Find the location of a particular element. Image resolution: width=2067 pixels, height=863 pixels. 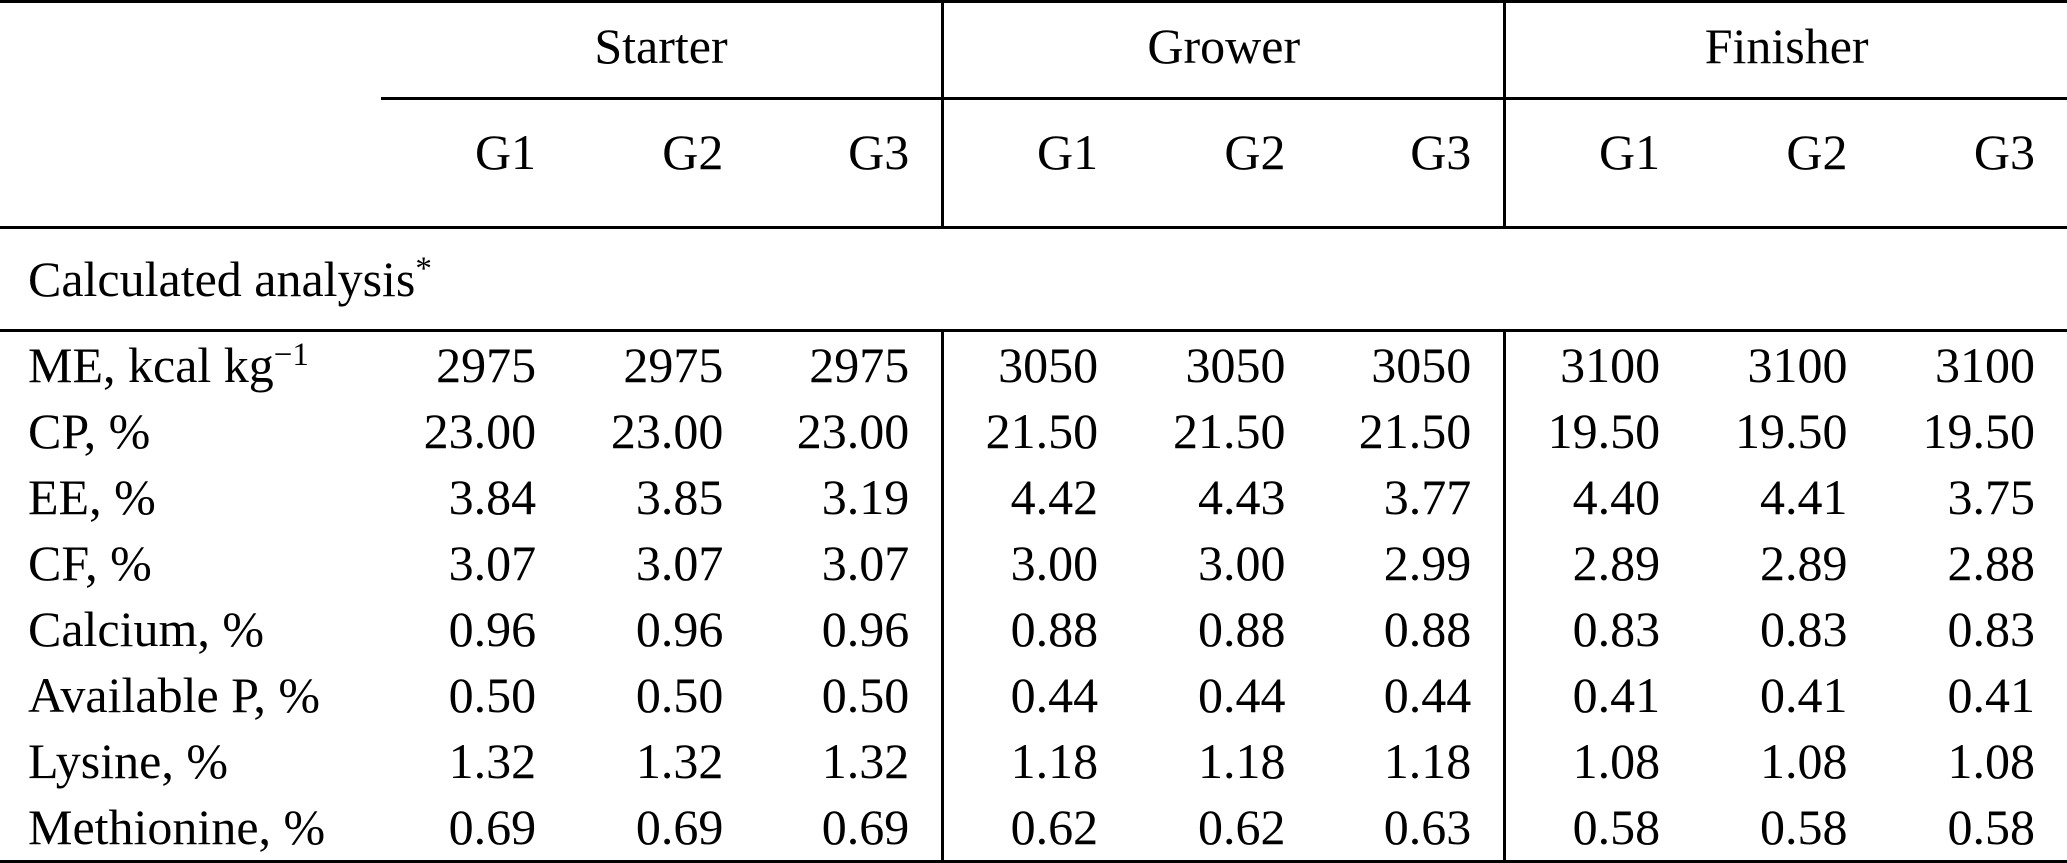

table-cell: 4.42 is located at coordinates (1036, 497).